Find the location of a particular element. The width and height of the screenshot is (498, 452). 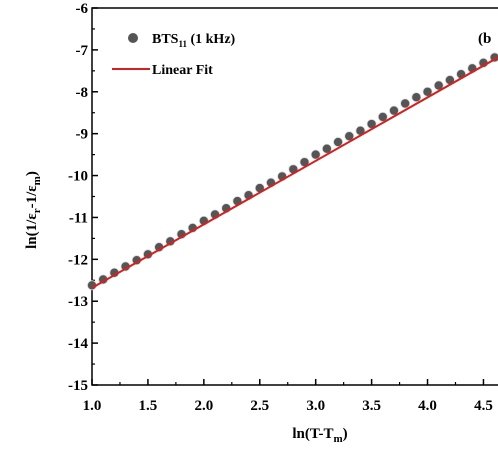

legend-label-fit: Linear Fit is located at coordinates (182, 70).